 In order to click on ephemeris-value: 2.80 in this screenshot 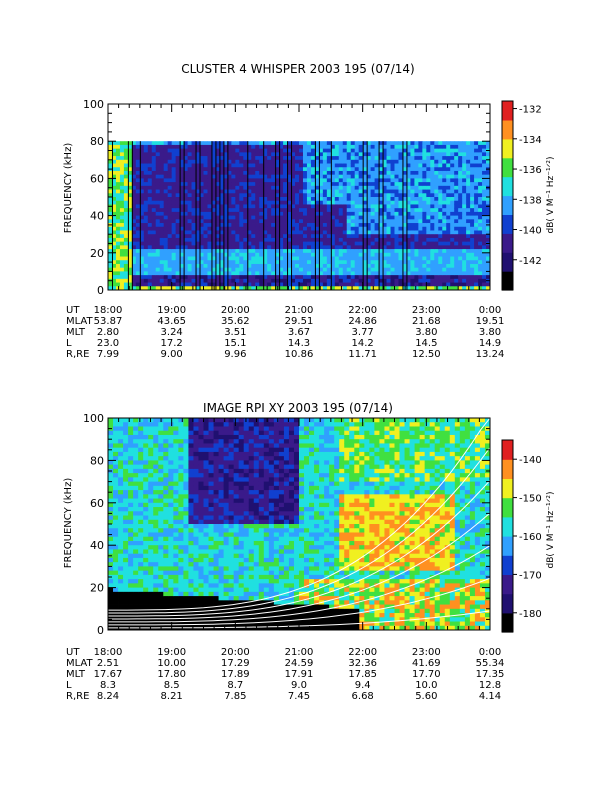, I will do `click(108, 332)`.